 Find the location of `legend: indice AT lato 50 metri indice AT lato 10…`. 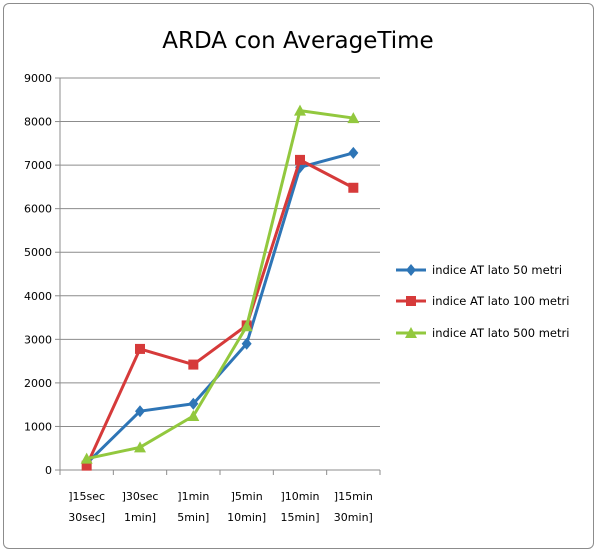

legend: indice AT lato 50 metri indice AT lato 10… is located at coordinates (482, 301).